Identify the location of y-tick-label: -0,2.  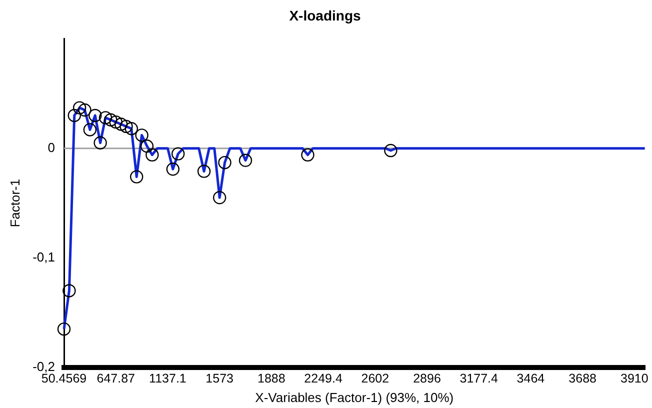
(43, 366).